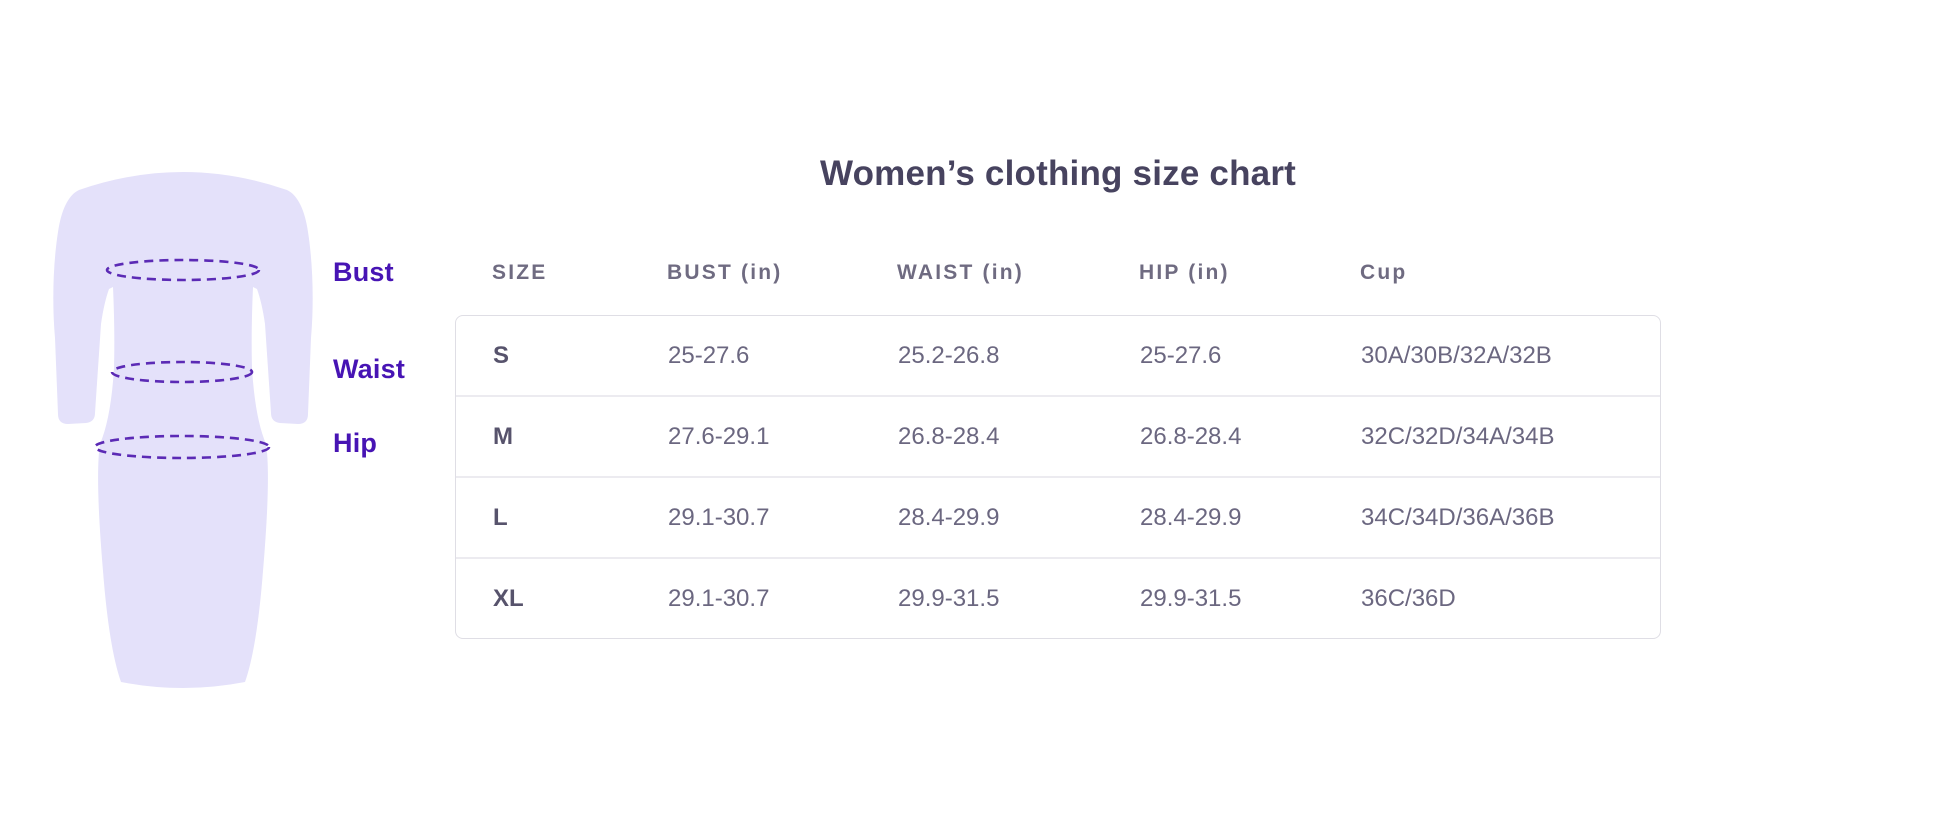 The width and height of the screenshot is (1946, 830). I want to click on size-cell: L, so click(500, 517).